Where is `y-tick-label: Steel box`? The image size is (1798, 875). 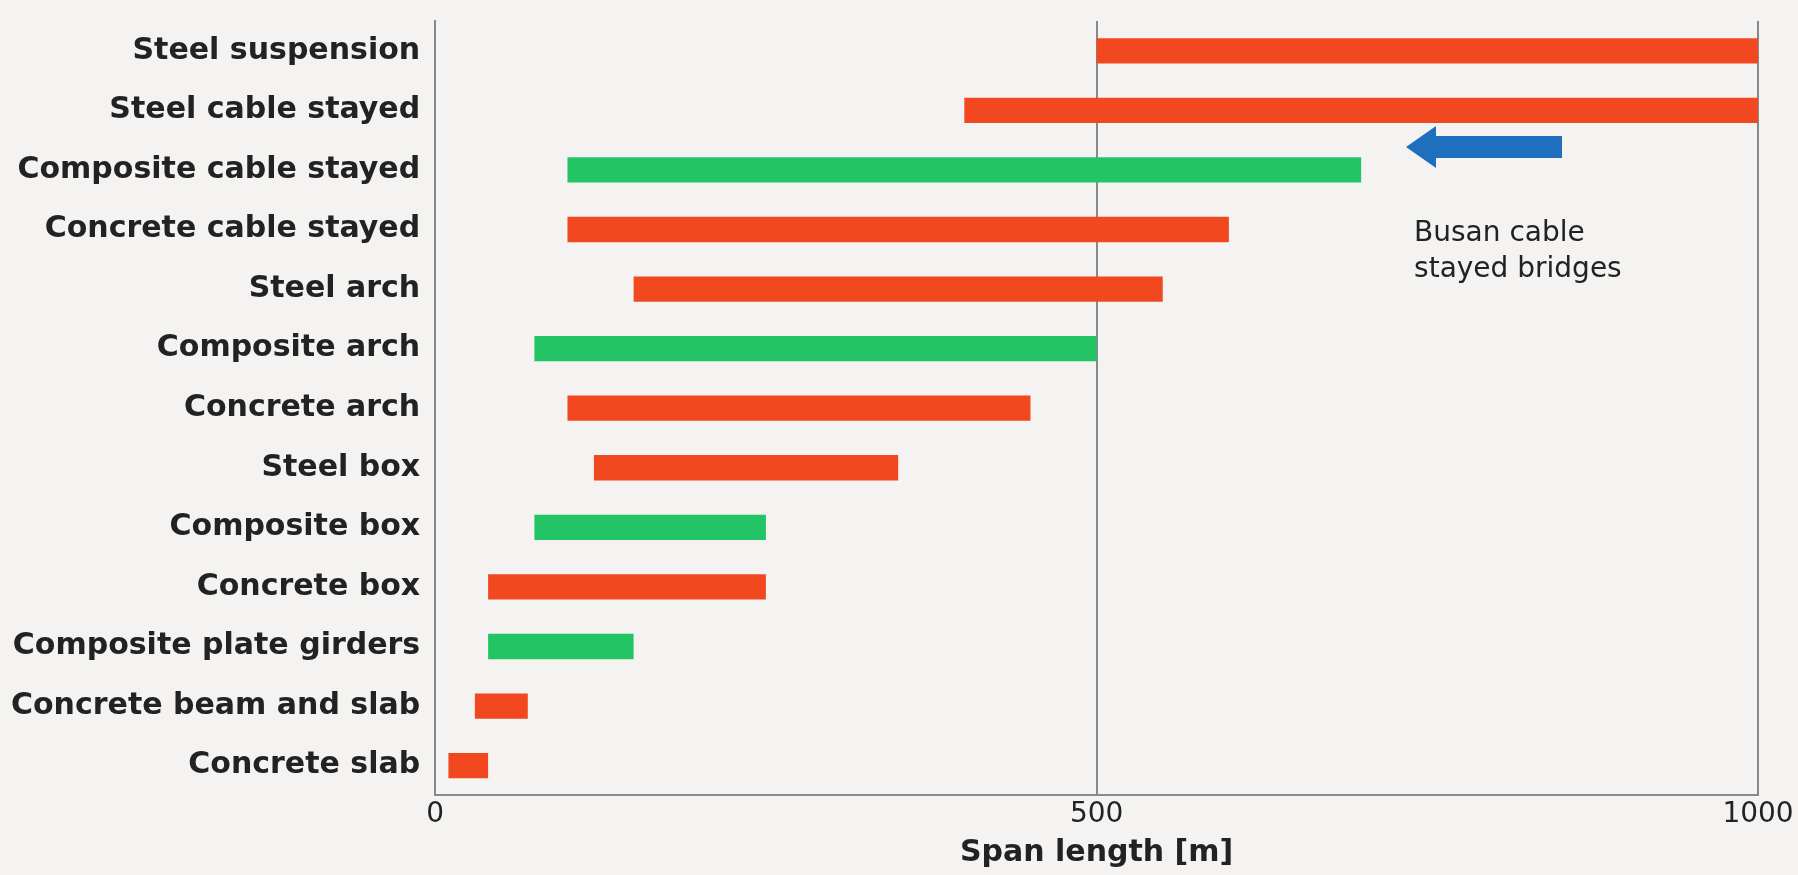
y-tick-label: Steel box is located at coordinates (341, 465).